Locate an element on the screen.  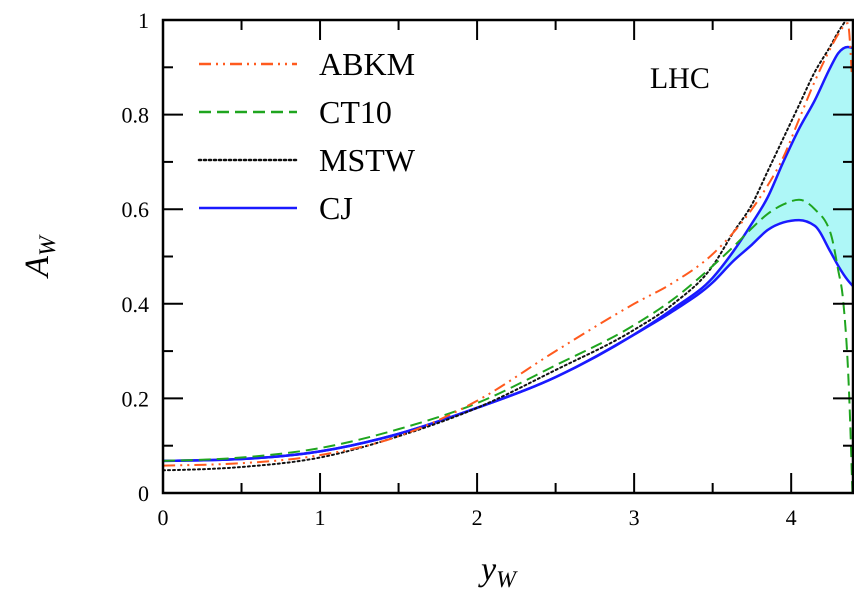
legend-label: ABKM is located at coordinates (367, 64).